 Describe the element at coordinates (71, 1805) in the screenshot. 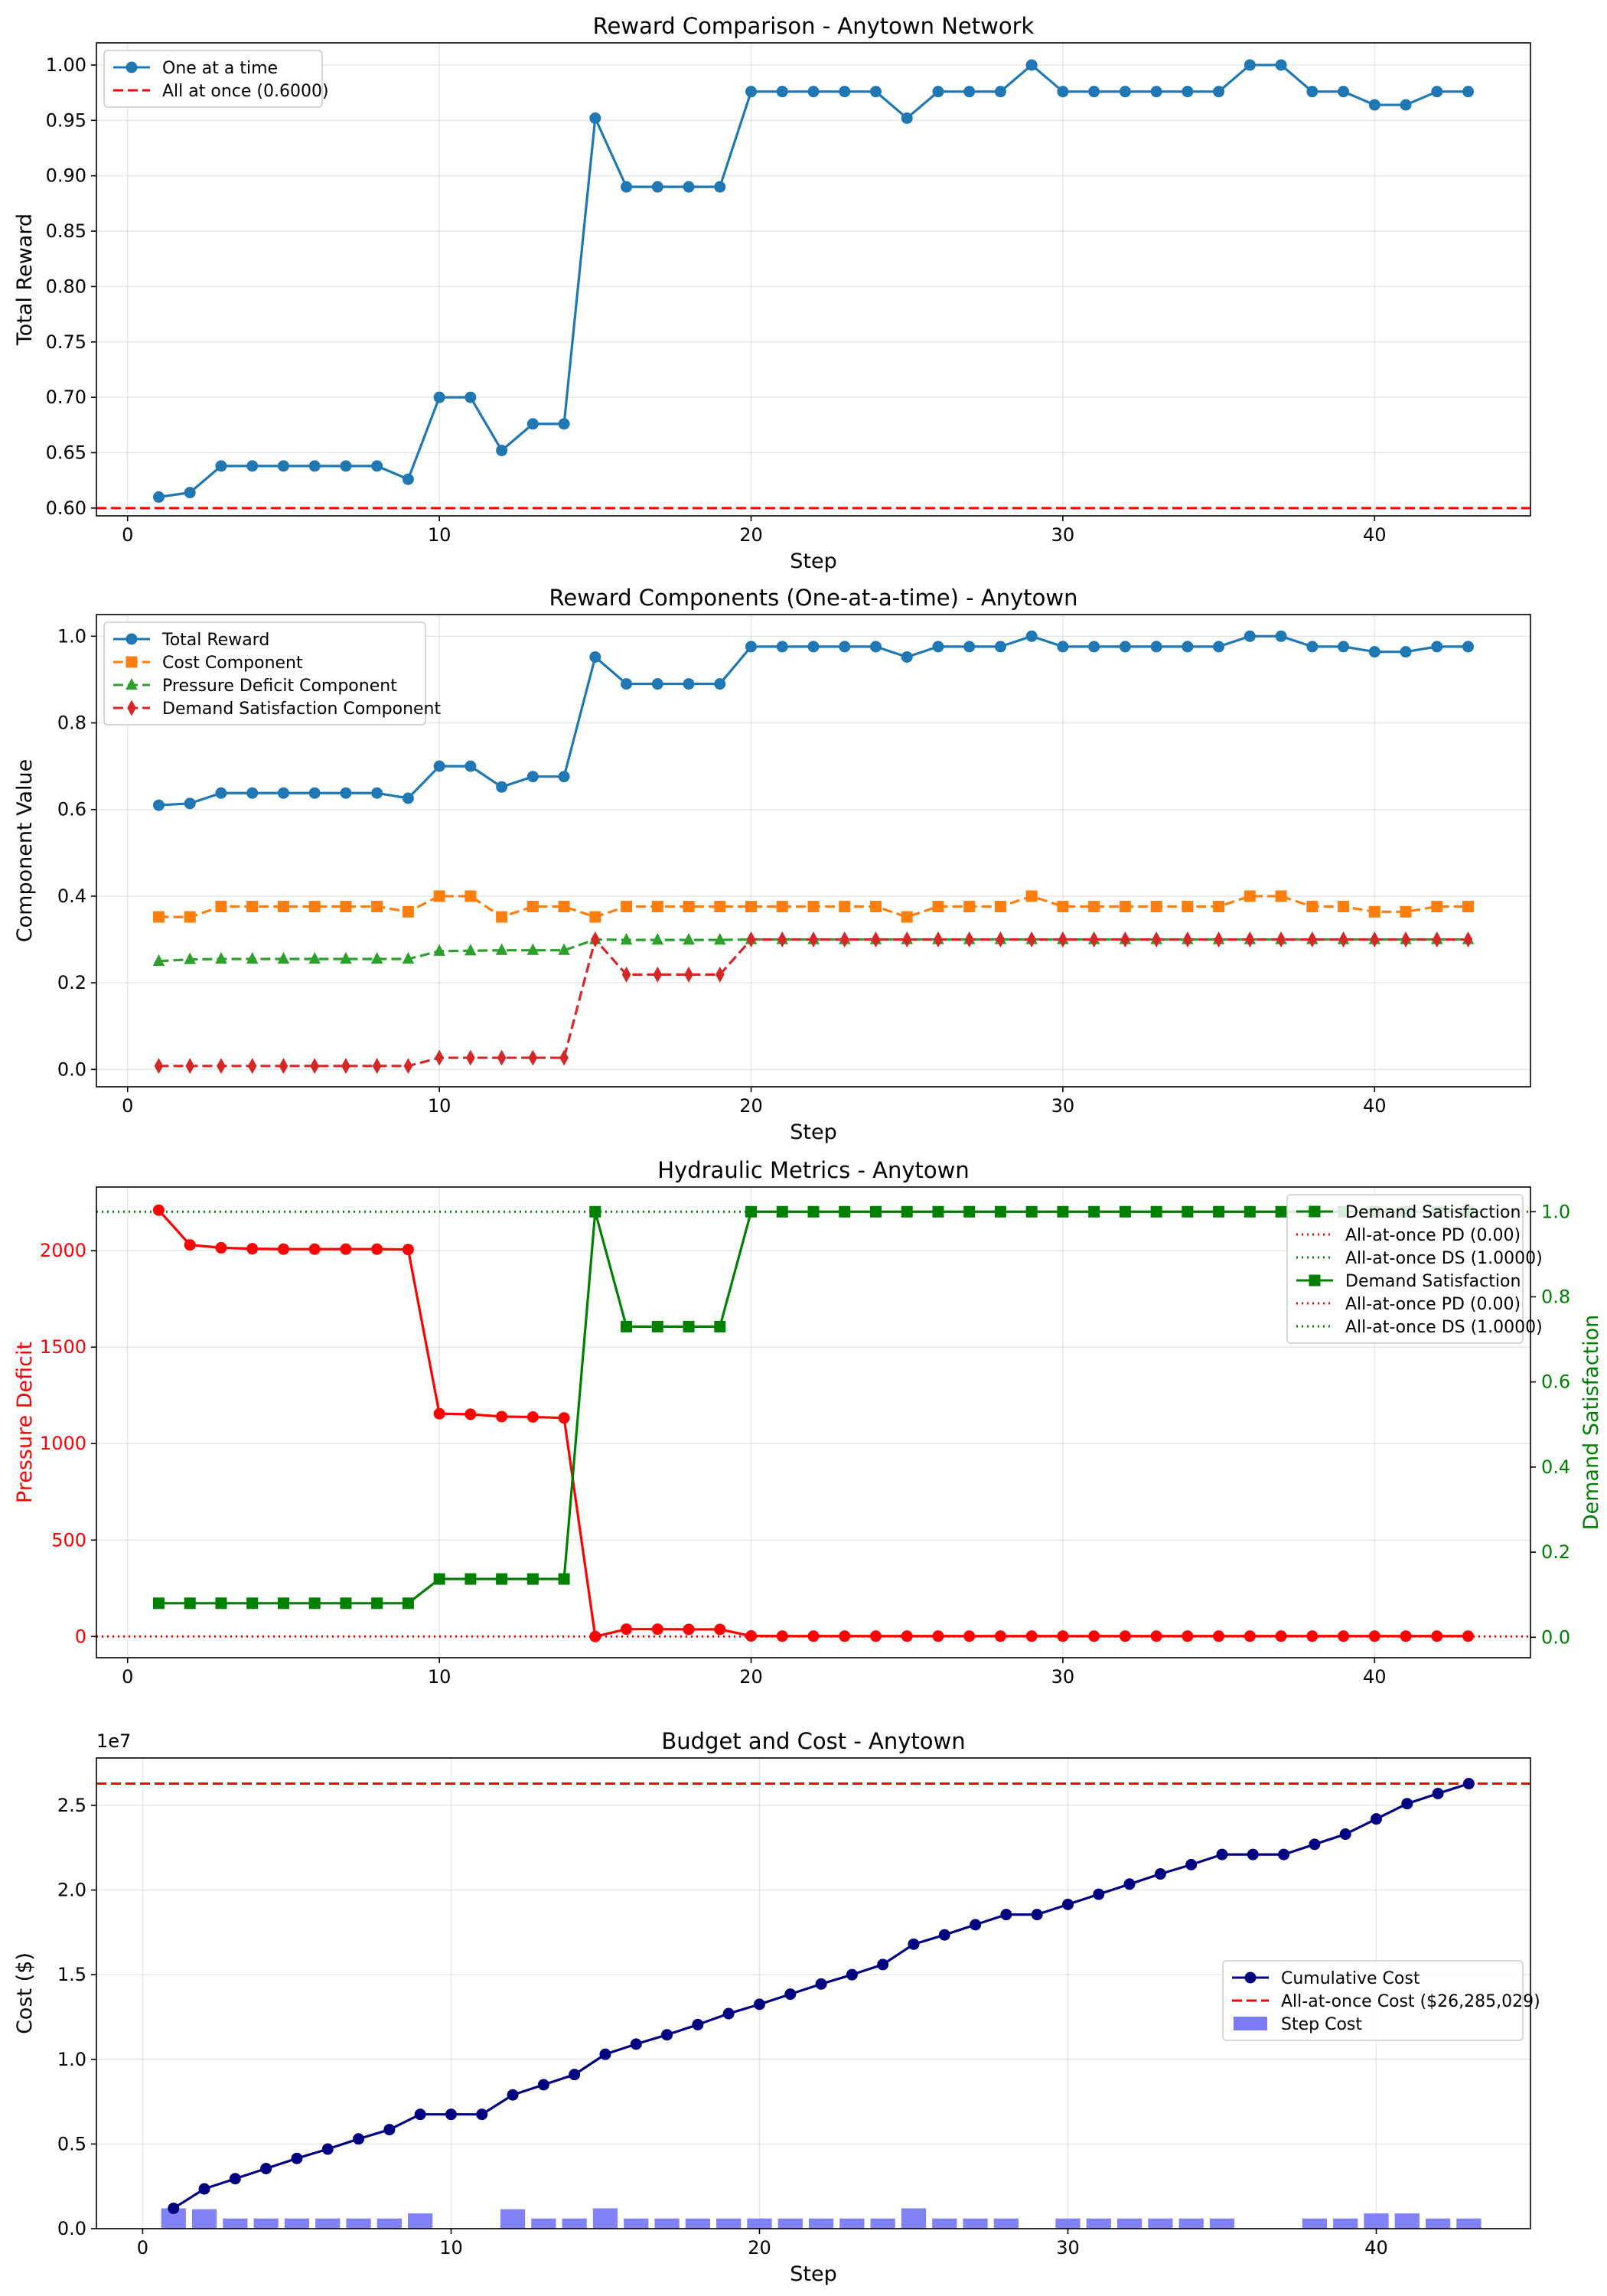

I see `y-tick-label: 2.5` at that location.